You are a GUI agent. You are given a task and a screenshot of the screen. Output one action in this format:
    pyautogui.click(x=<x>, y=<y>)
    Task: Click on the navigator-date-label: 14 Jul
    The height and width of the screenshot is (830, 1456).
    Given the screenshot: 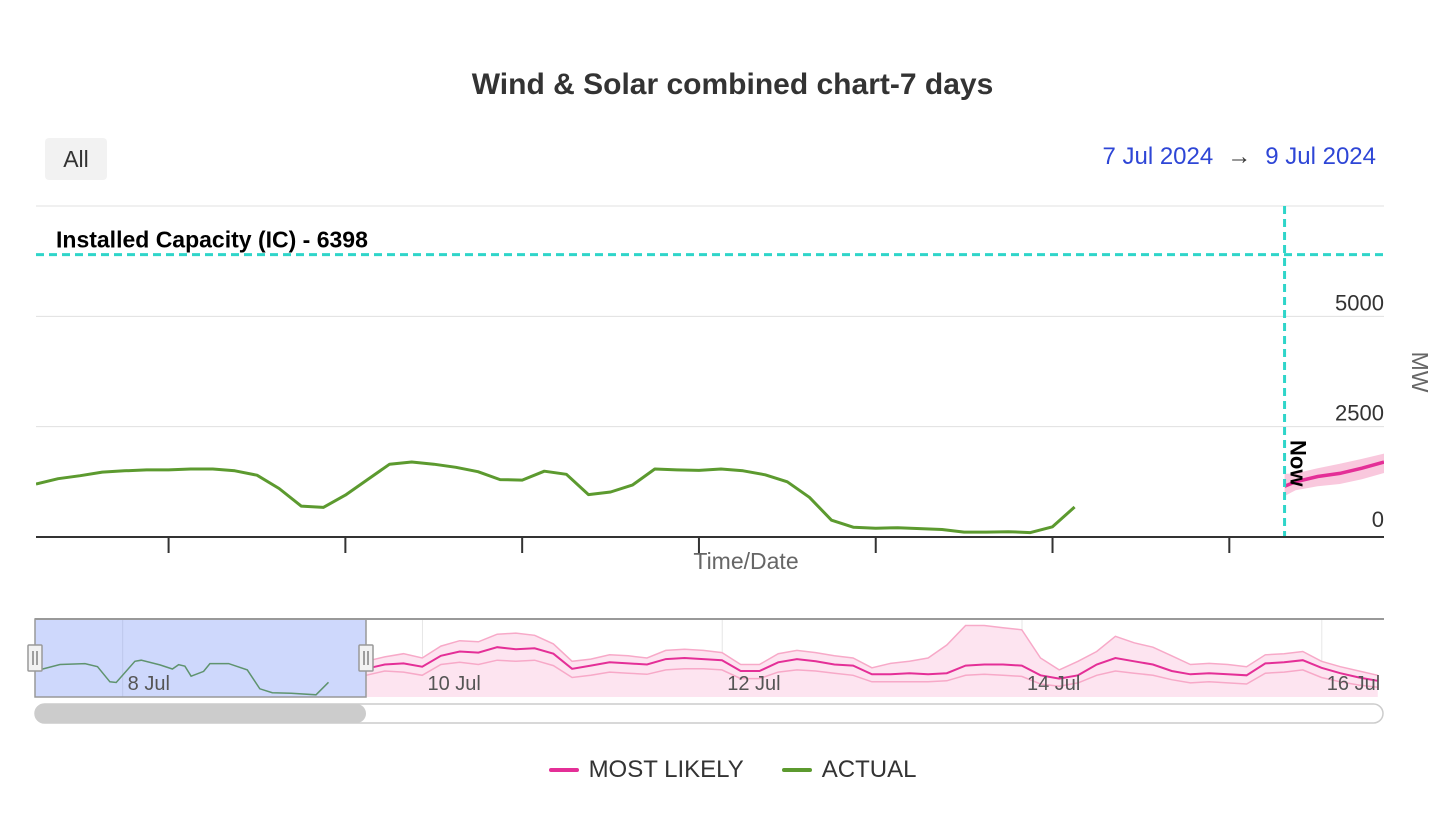 What is the action you would take?
    pyautogui.click(x=1053, y=684)
    